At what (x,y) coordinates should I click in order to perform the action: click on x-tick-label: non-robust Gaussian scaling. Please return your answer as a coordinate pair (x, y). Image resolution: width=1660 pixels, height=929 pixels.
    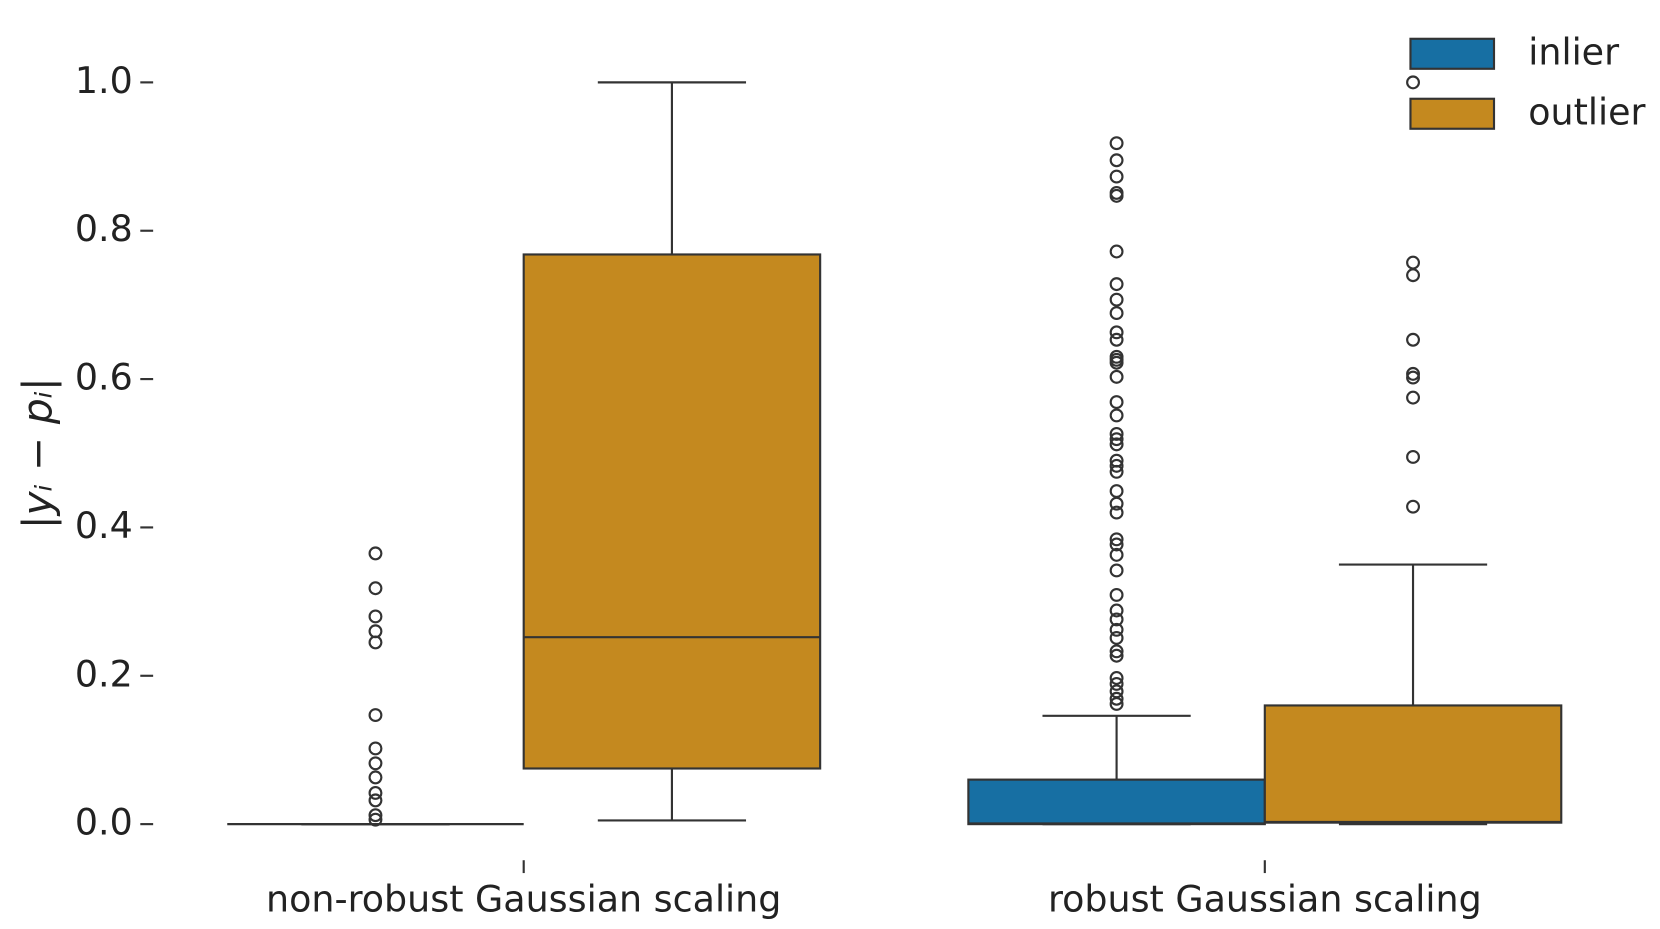
    Looking at the image, I should click on (523, 898).